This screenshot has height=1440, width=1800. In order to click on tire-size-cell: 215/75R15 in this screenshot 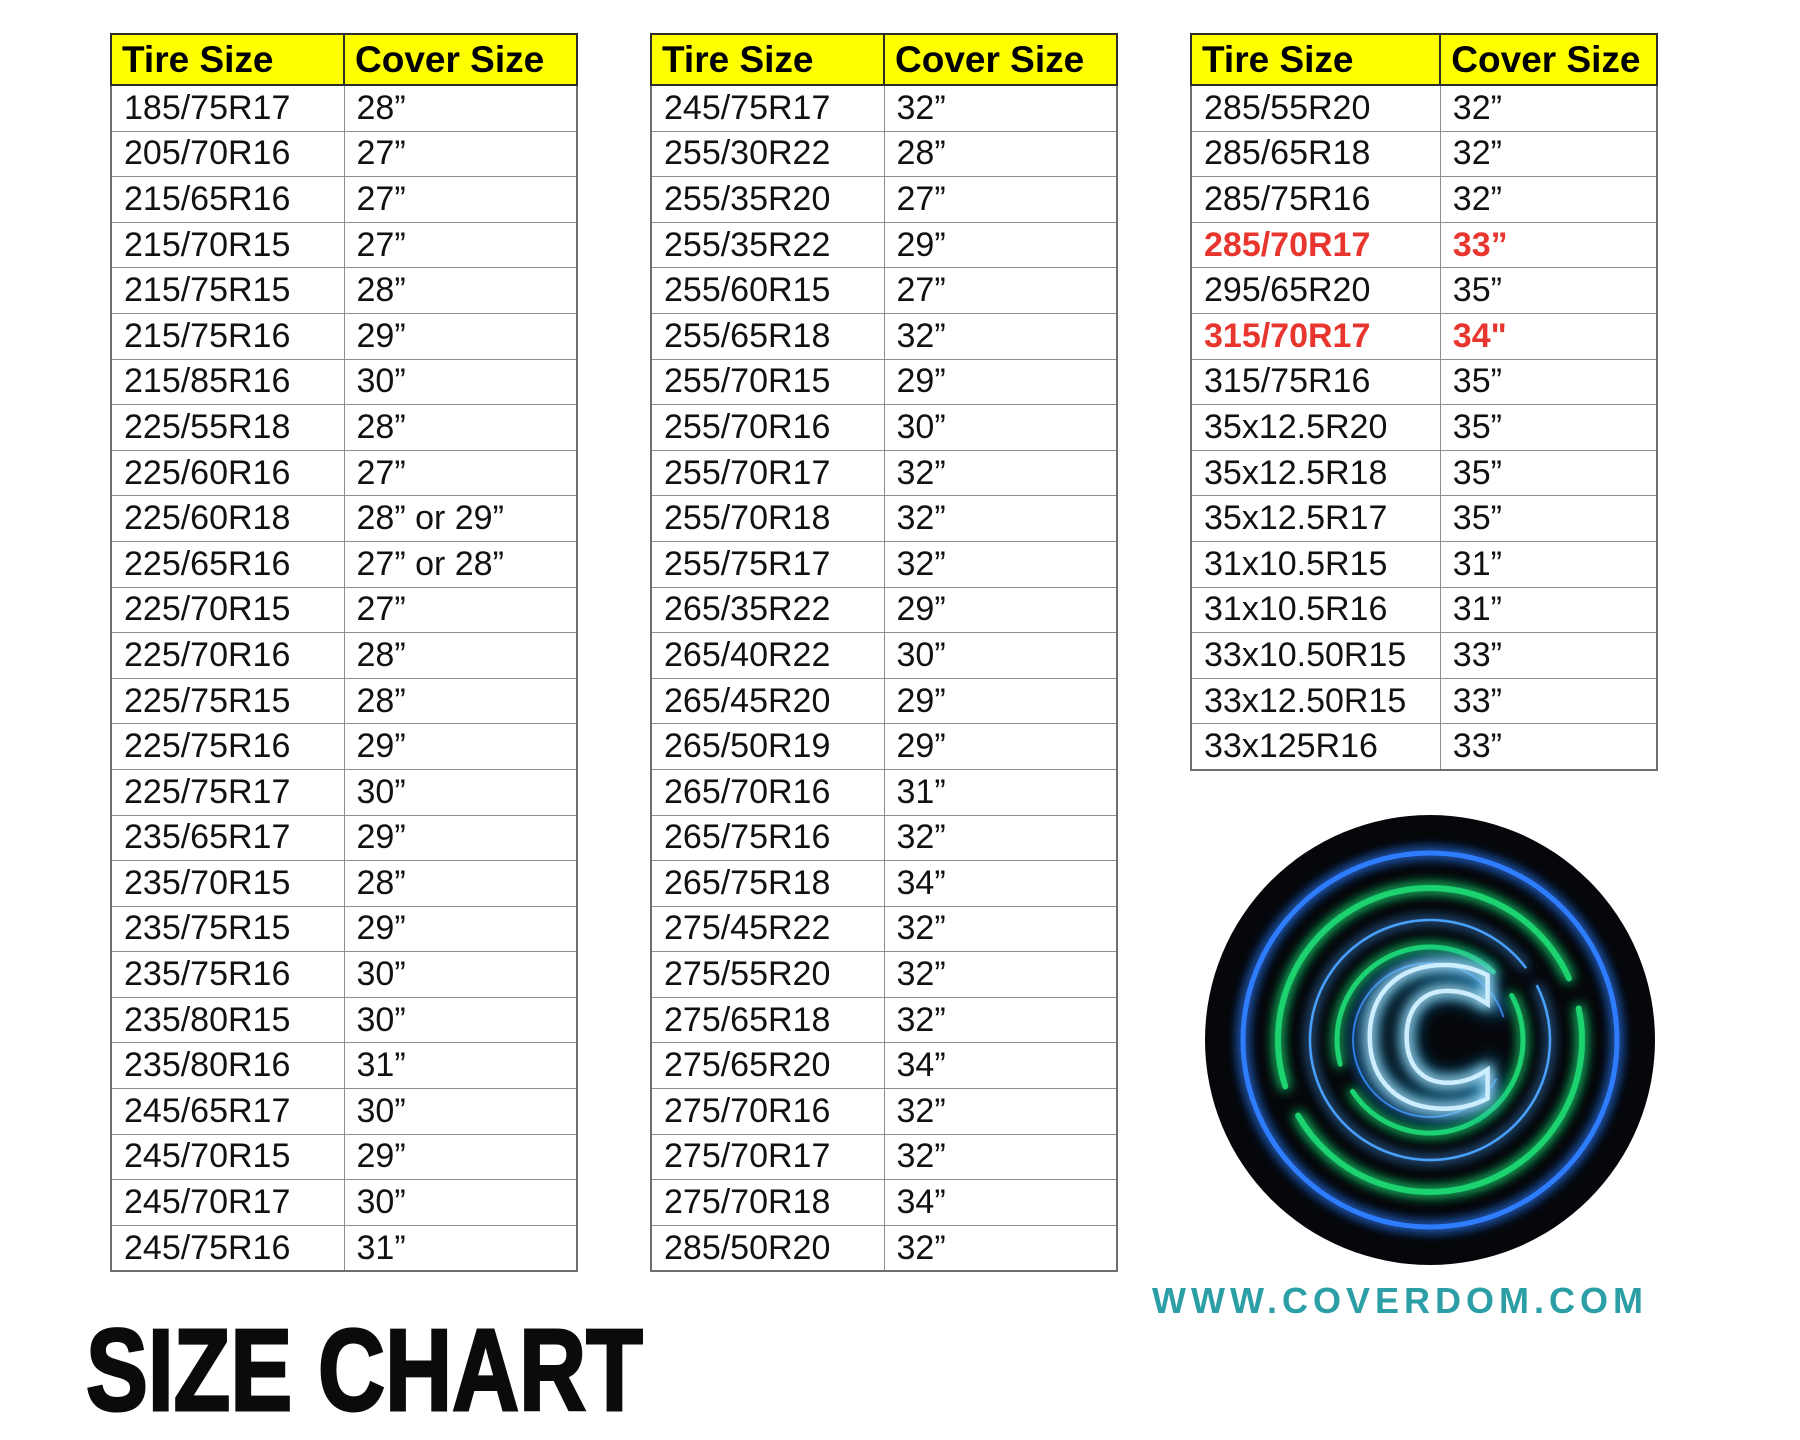, I will do `click(227, 290)`.